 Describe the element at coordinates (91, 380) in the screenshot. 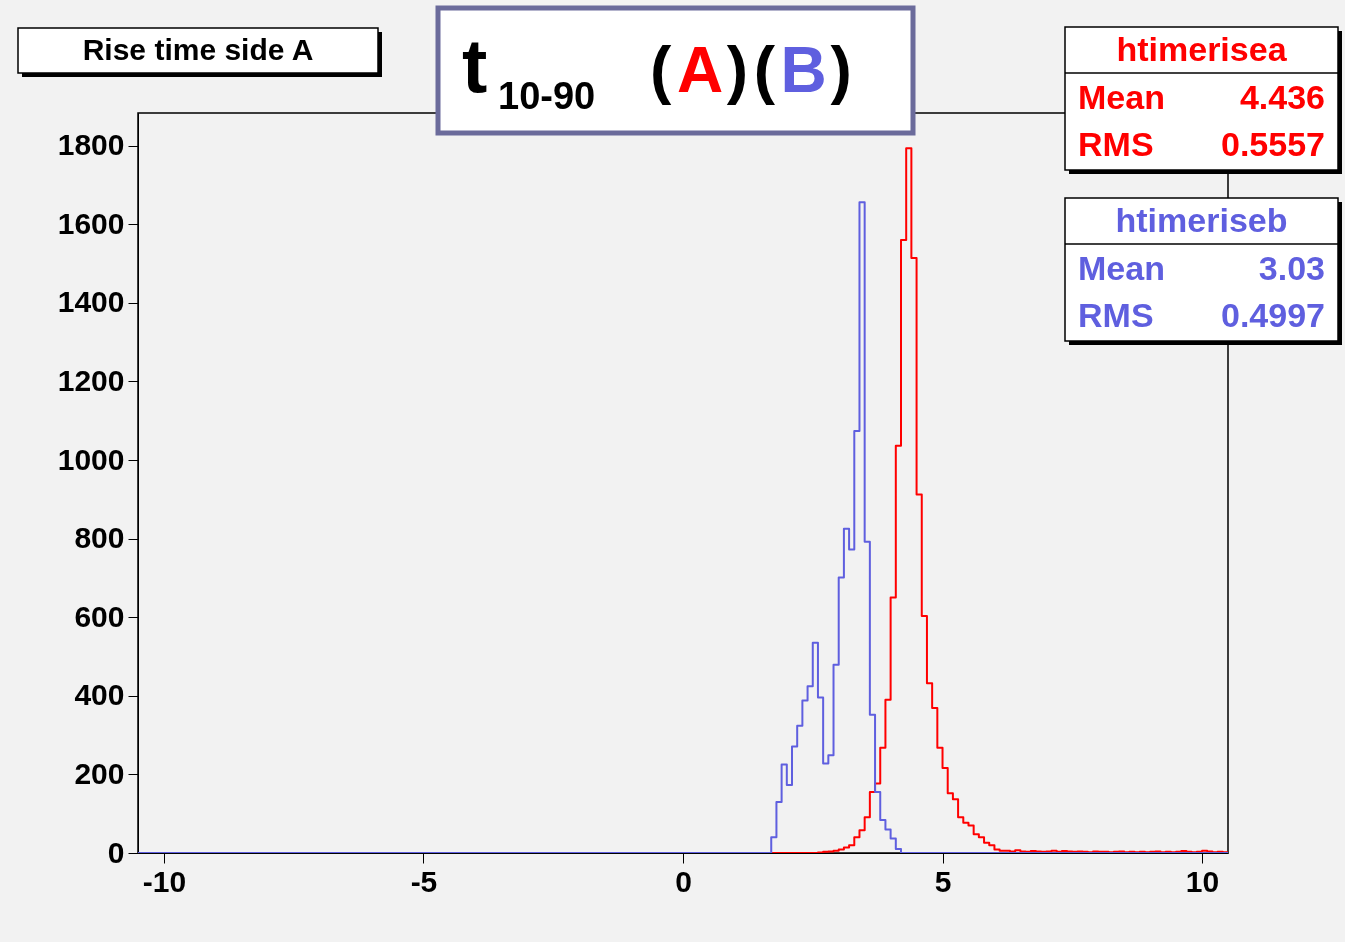

I see `y-tick-label: 1200` at that location.